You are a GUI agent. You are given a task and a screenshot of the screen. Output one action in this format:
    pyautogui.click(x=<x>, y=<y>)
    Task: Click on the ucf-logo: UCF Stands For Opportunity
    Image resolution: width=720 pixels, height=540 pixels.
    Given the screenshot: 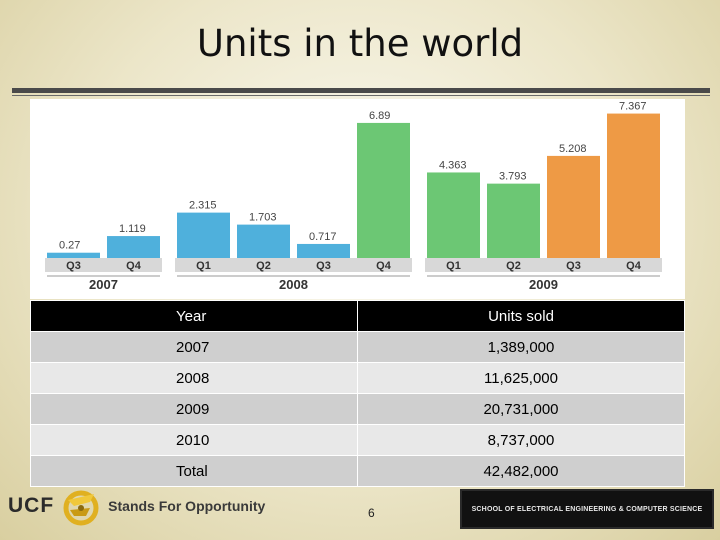 What is the action you would take?
    pyautogui.click(x=136, y=506)
    